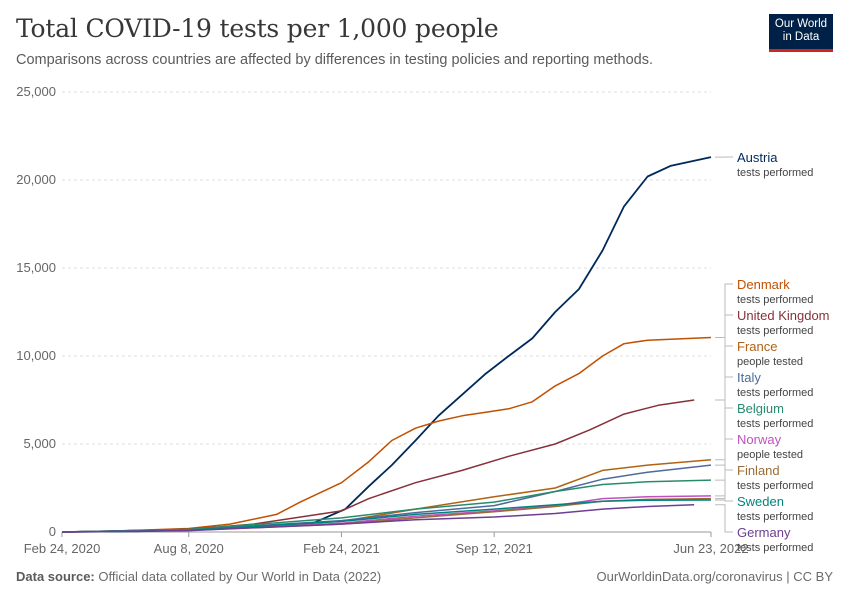 Image resolution: width=850 pixels, height=600 pixels. I want to click on data-source-label: Data source:, so click(55, 576).